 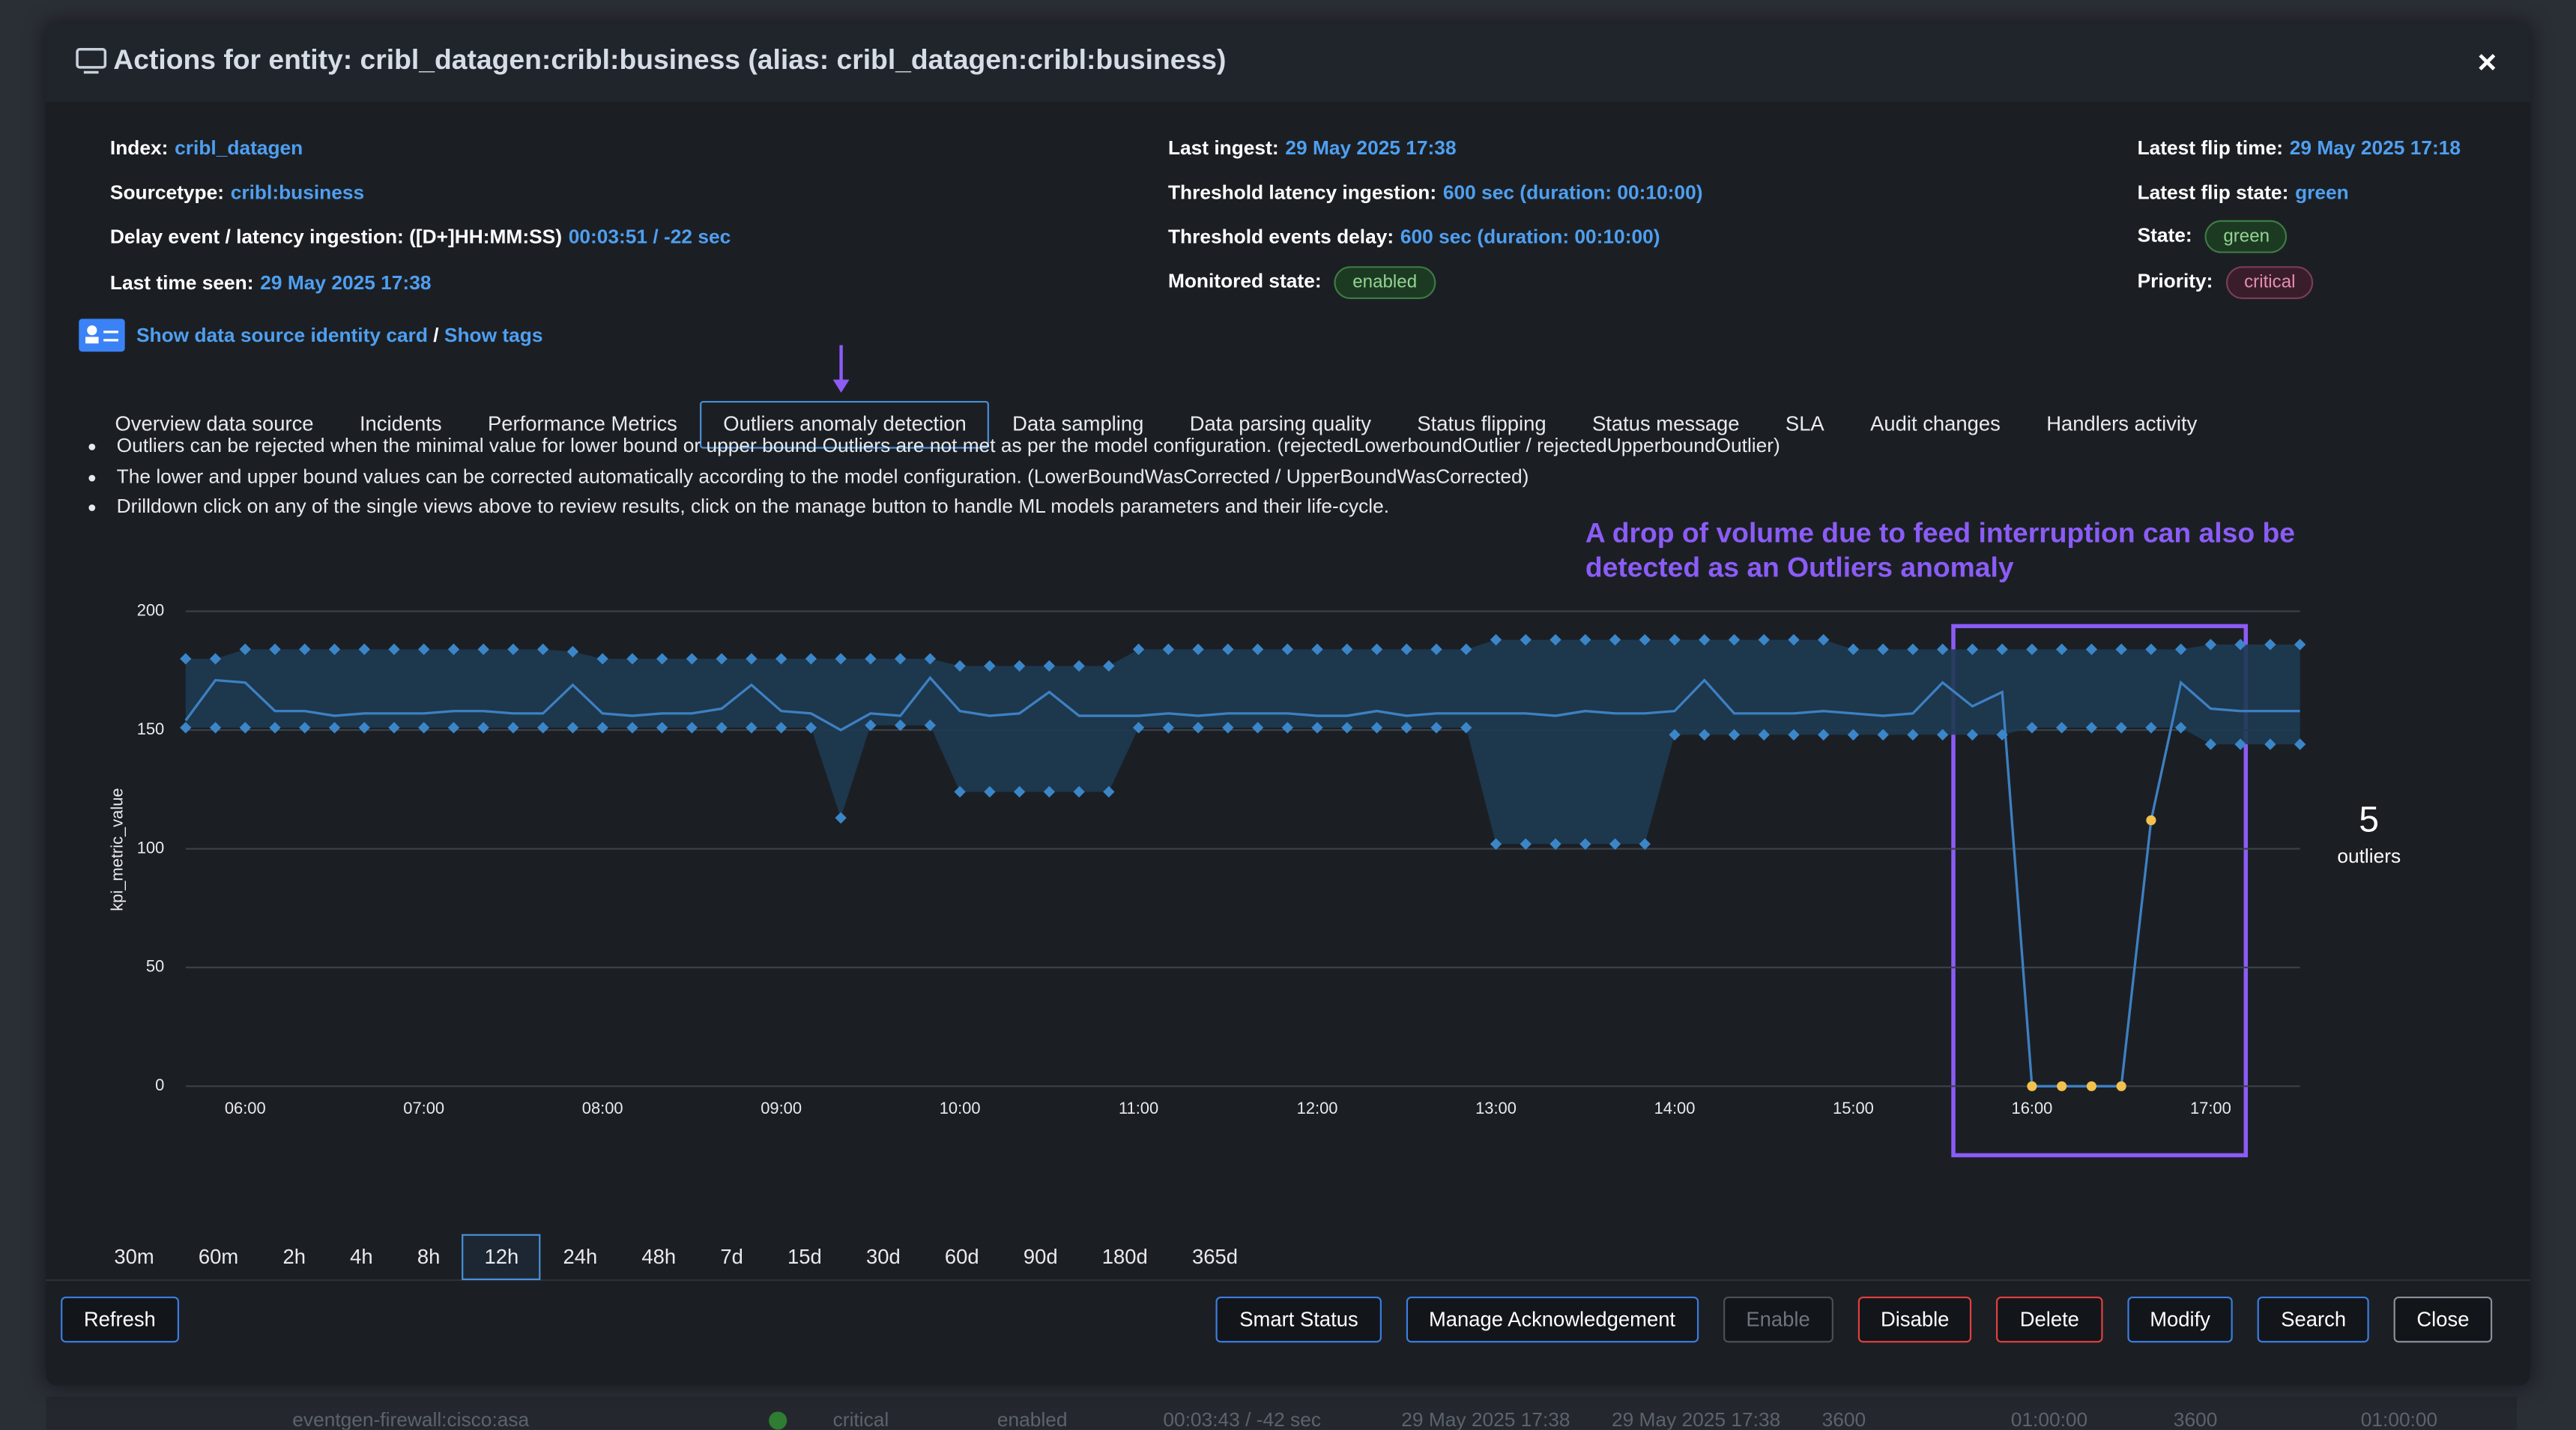 I want to click on info-row: Index: cribl_datagen, so click(x=206, y=148).